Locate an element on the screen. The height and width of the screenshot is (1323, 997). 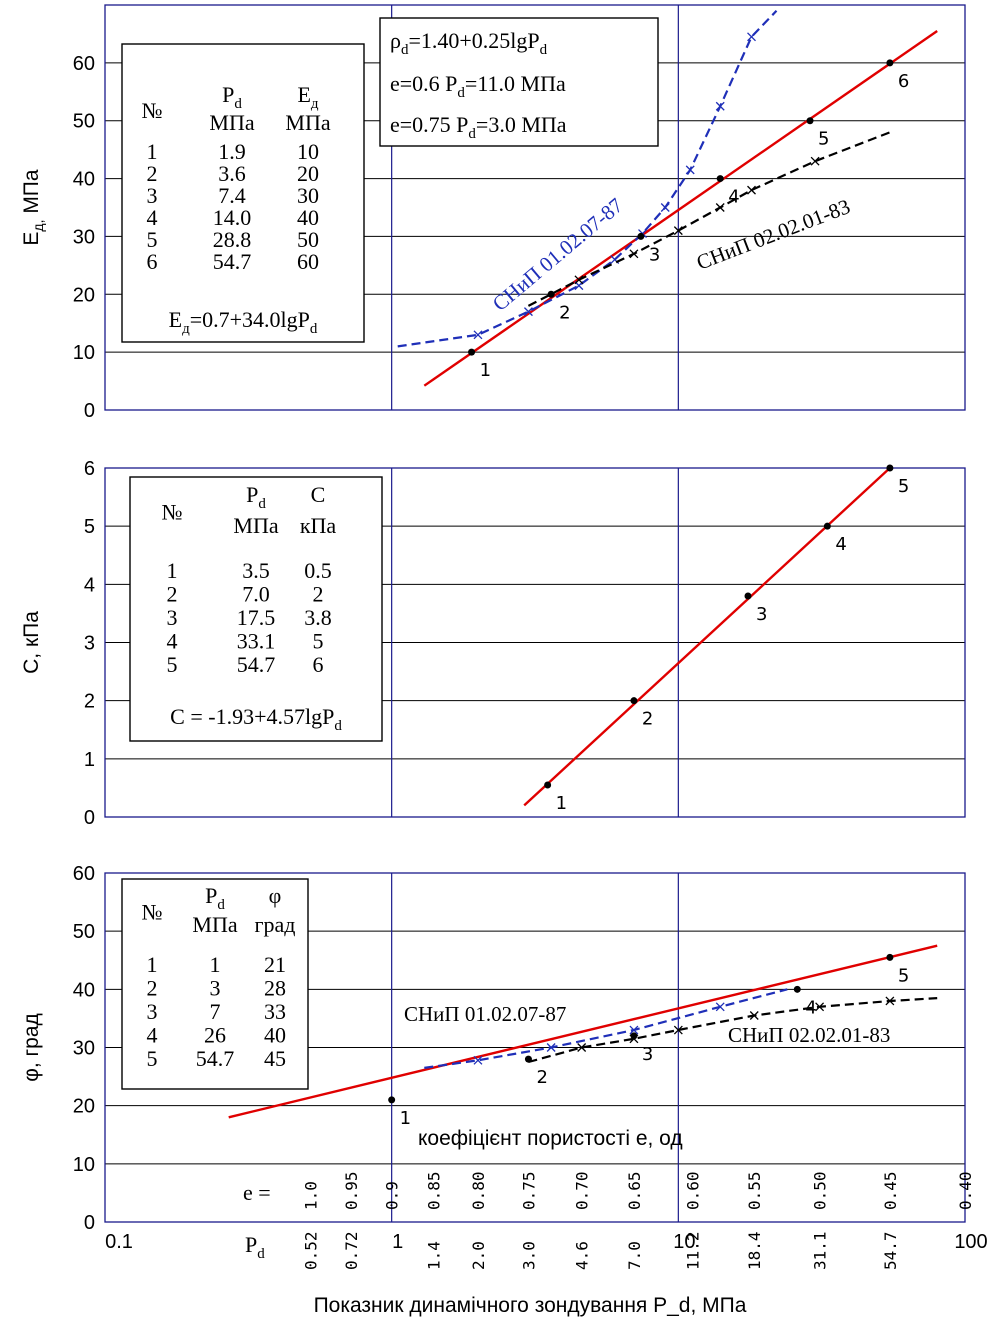
e-scale-value: 0.55 is located at coordinates (754, 1190).